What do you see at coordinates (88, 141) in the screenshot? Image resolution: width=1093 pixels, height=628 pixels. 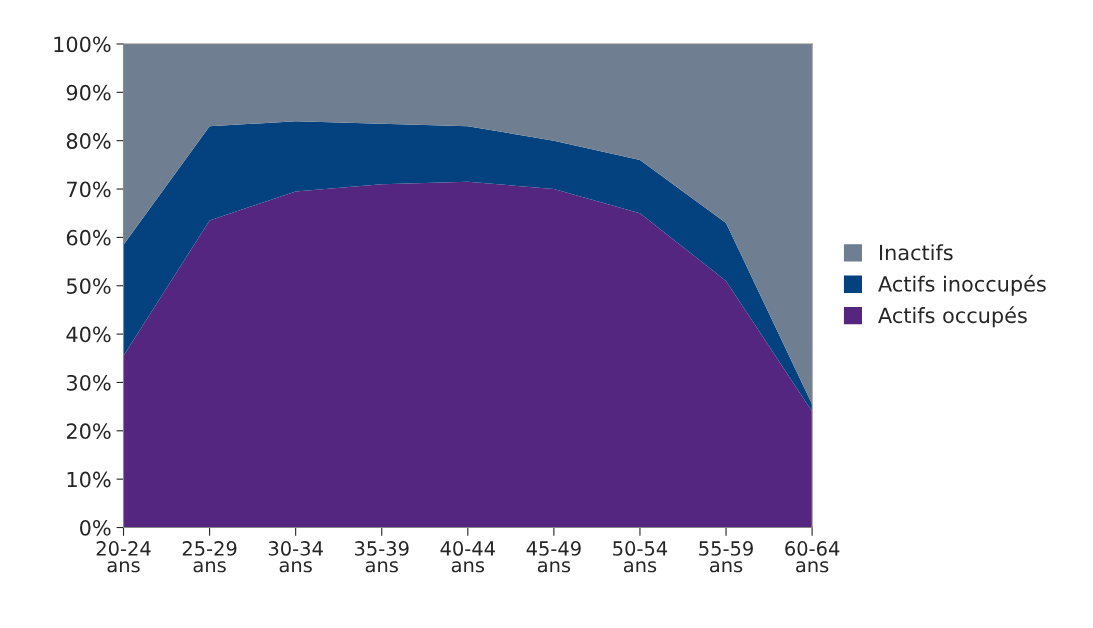 I see `y-tick-label: 80%` at bounding box center [88, 141].